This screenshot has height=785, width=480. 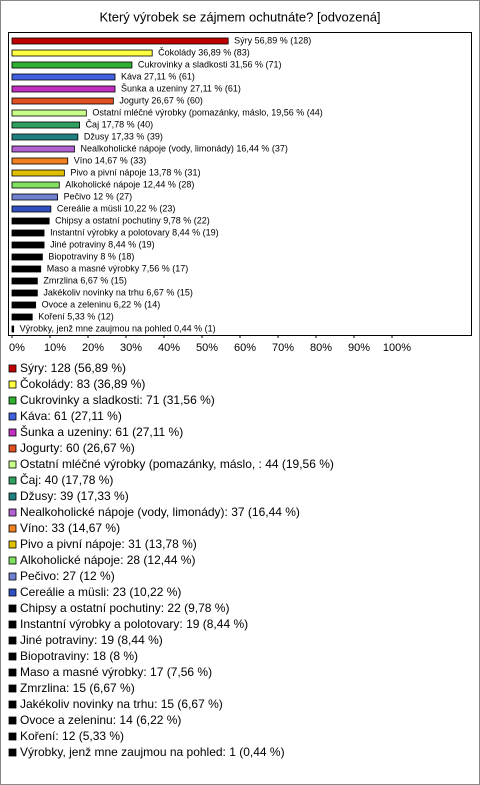 I want to click on legend-label: Maso a masné výrobky: 17 (7,56 %), so click(x=116, y=672).